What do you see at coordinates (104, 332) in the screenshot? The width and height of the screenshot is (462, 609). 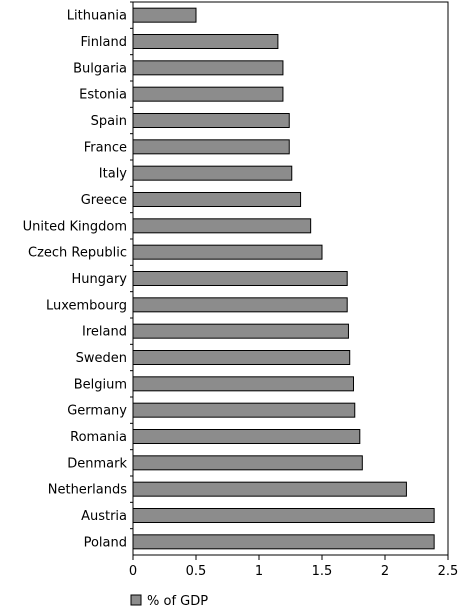 I see `category-label: Ireland` at bounding box center [104, 332].